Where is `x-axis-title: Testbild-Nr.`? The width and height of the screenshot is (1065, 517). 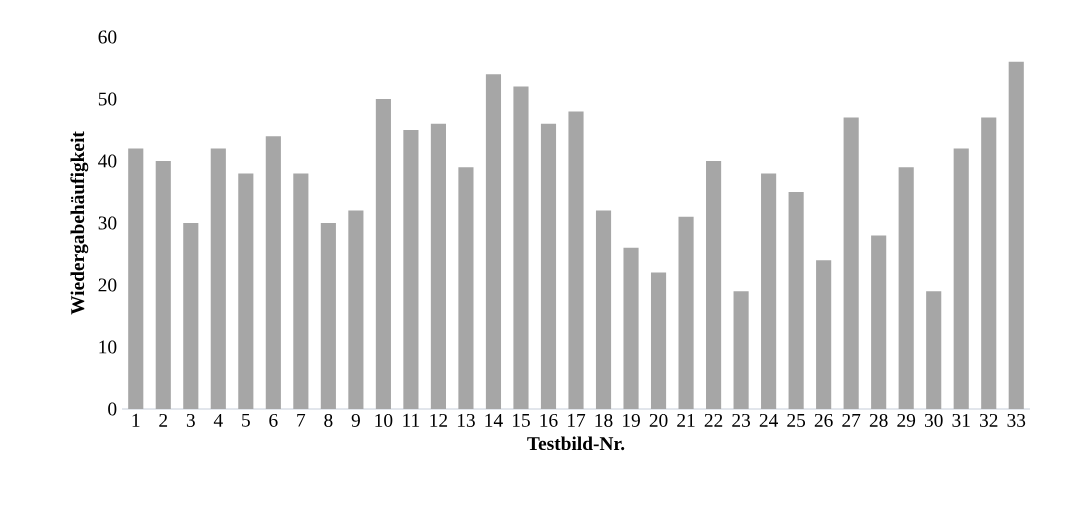 x-axis-title: Testbild-Nr. is located at coordinates (576, 443).